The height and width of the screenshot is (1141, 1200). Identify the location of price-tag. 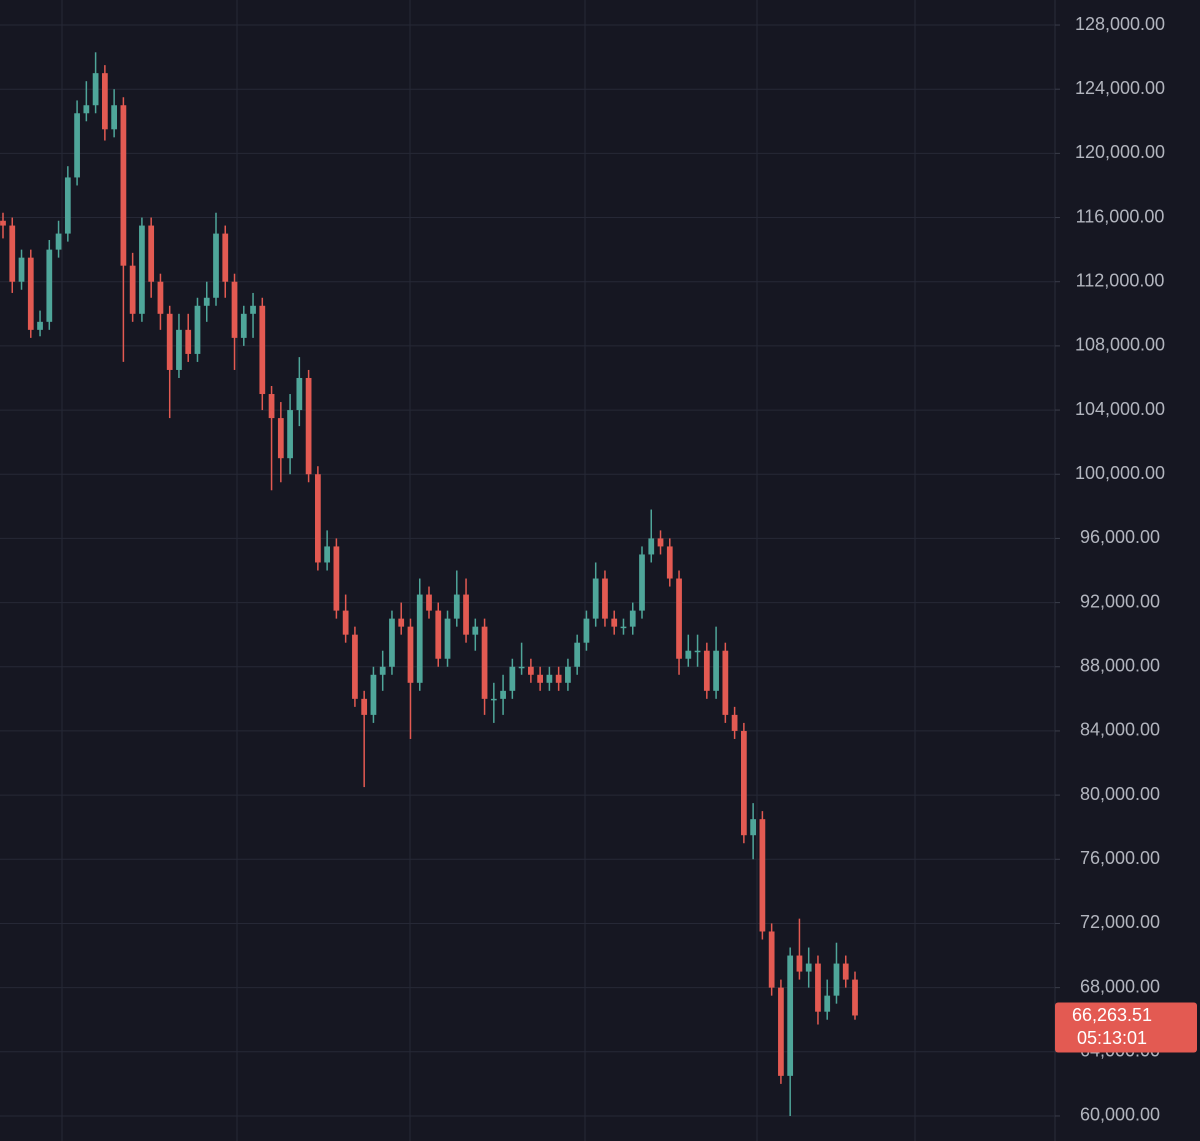
(1126, 1027).